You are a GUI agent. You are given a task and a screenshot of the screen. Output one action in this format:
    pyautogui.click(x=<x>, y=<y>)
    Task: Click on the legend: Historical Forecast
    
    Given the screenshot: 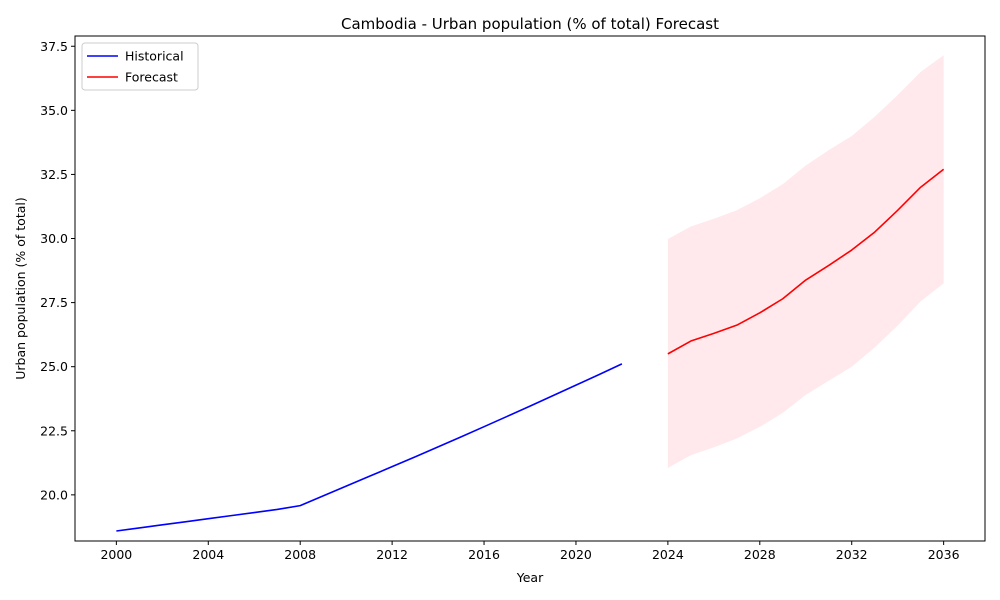 What is the action you would take?
    pyautogui.click(x=140, y=66)
    